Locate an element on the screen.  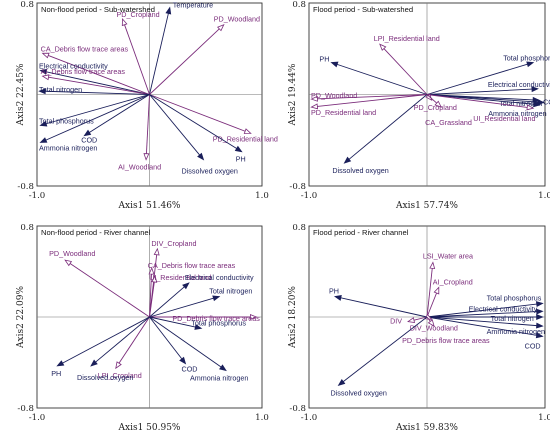
vector-lpi-residential-land: LPI_Residential land is located at coordinates (407, 64).